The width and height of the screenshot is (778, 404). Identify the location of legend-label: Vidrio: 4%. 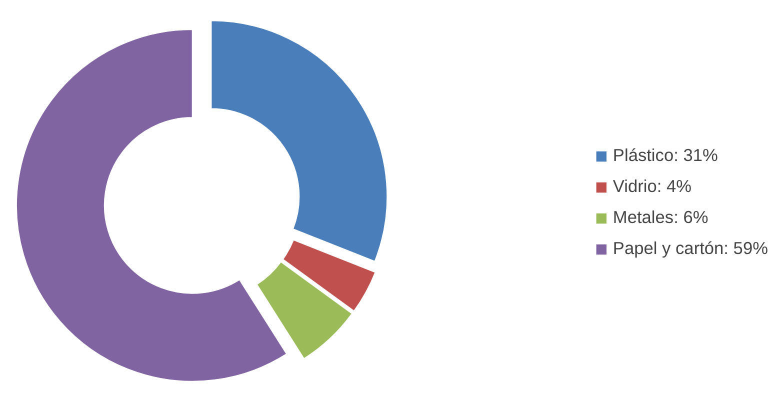
(652, 186).